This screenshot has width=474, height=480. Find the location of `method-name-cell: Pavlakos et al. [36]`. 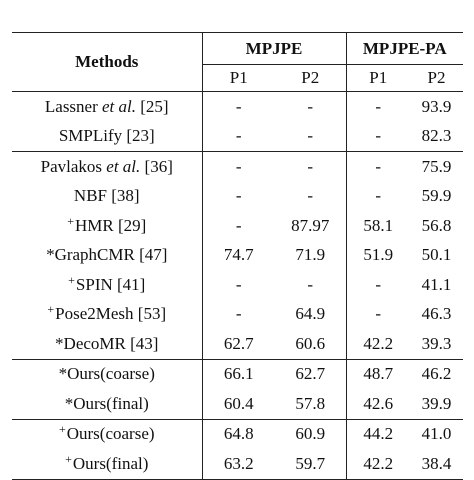

method-name-cell: Pavlakos et al. [36] is located at coordinates (107, 166).